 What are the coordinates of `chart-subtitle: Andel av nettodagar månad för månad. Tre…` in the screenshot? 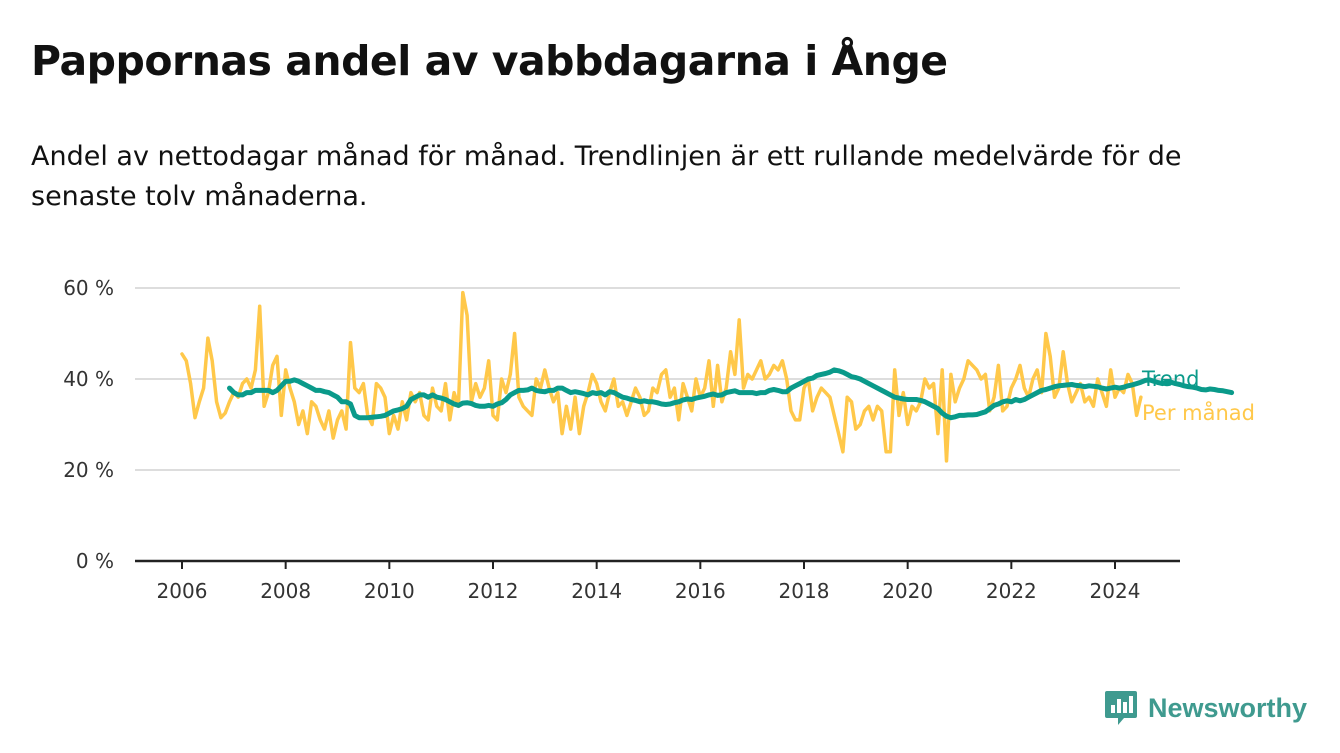 It's located at (606, 176).